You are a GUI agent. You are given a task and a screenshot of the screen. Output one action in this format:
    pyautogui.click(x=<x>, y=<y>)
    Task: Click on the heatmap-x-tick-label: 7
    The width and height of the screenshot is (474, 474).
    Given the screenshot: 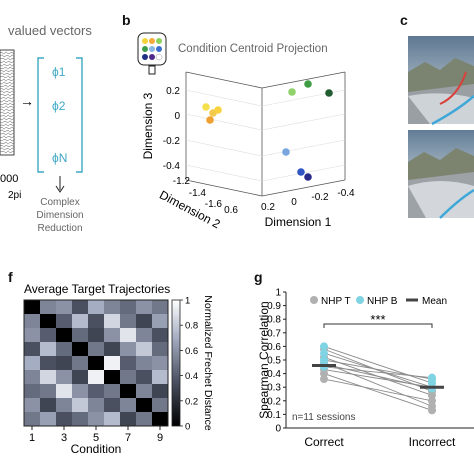 What is the action you would take?
    pyautogui.click(x=128, y=438)
    